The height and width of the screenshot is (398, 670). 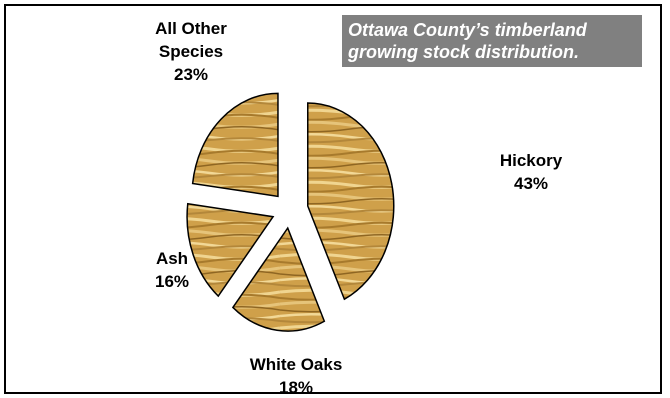 I want to click on slice-label-2-line-0: Ash, so click(x=172, y=258).